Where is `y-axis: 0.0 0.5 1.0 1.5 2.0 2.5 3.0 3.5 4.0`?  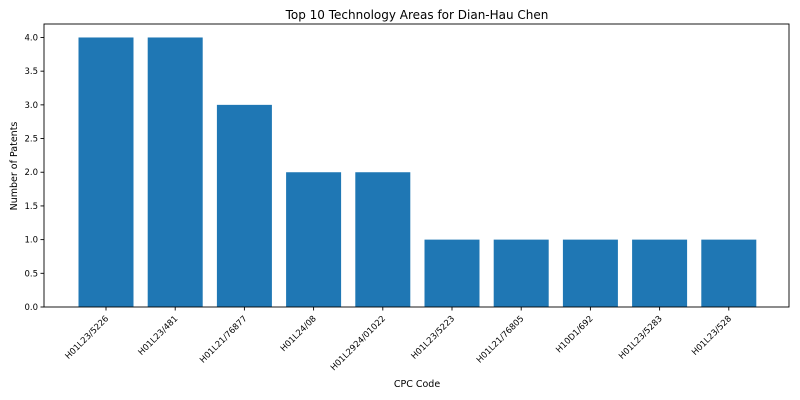
y-axis: 0.0 0.5 1.0 1.5 2.0 2.5 3.0 3.5 4.0 is located at coordinates (34, 173).